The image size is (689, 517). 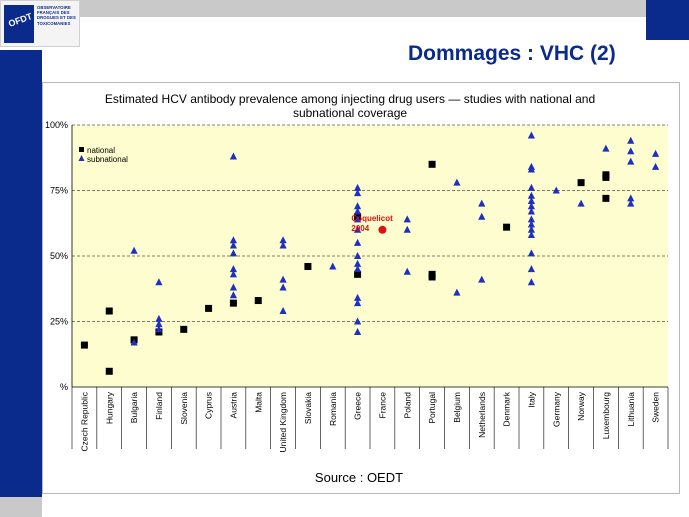 I want to click on x-tick-label: Italy, so click(x=531, y=399).